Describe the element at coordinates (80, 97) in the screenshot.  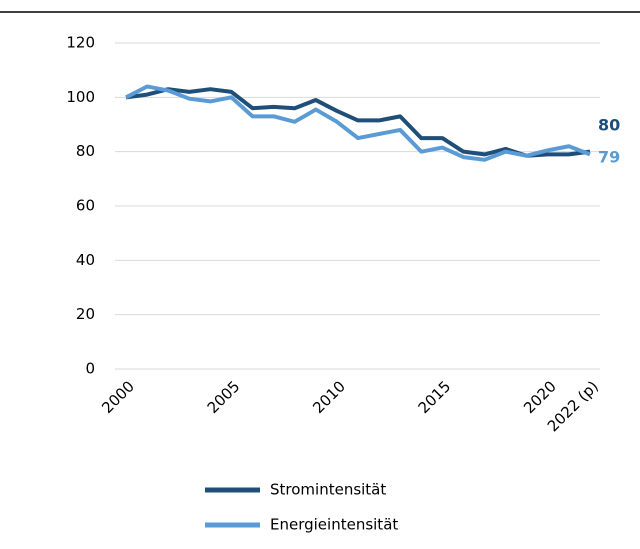
I see `y-tick-label: 100` at that location.